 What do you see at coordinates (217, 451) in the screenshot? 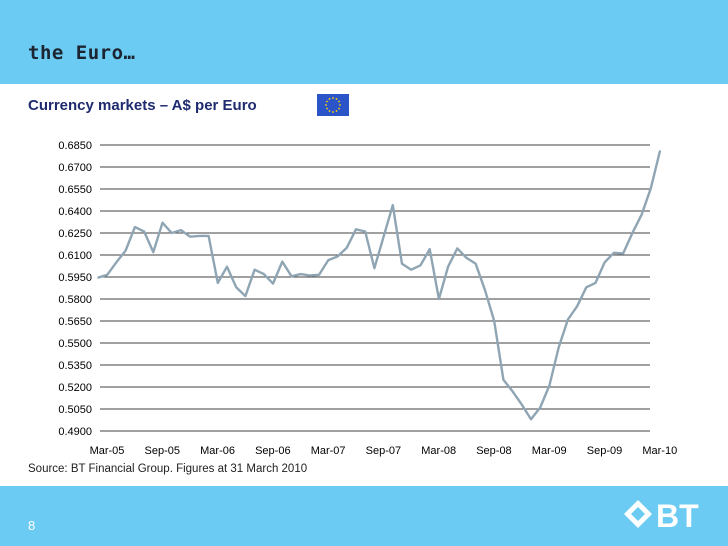
I see `x-tick-label: Mar-06` at bounding box center [217, 451].